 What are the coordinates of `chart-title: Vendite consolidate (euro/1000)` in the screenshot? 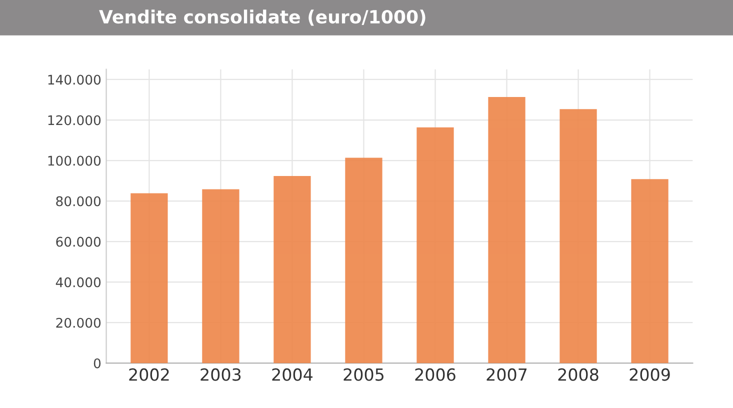 It's located at (262, 18).